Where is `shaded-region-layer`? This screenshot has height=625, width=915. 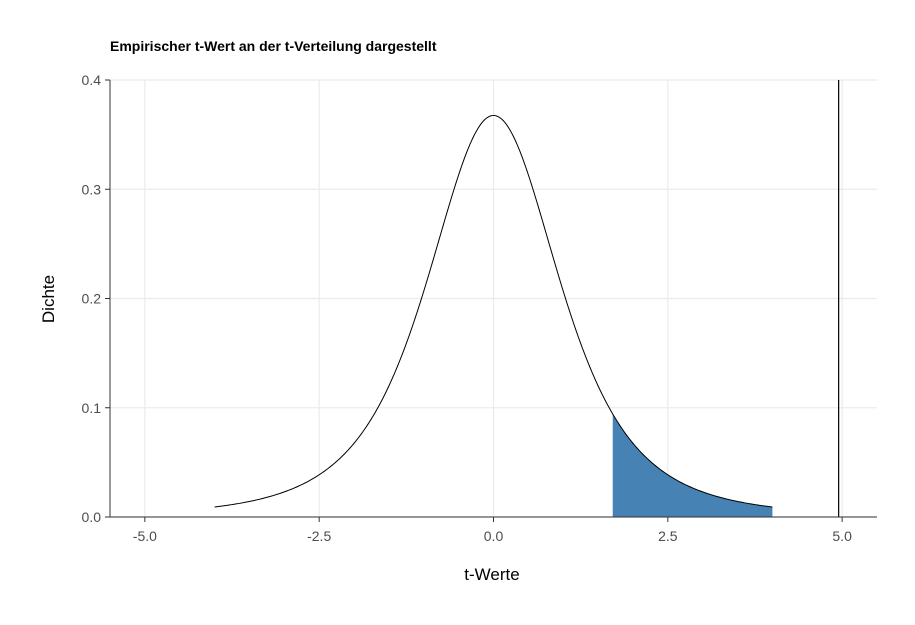
shaded-region-layer is located at coordinates (693, 465).